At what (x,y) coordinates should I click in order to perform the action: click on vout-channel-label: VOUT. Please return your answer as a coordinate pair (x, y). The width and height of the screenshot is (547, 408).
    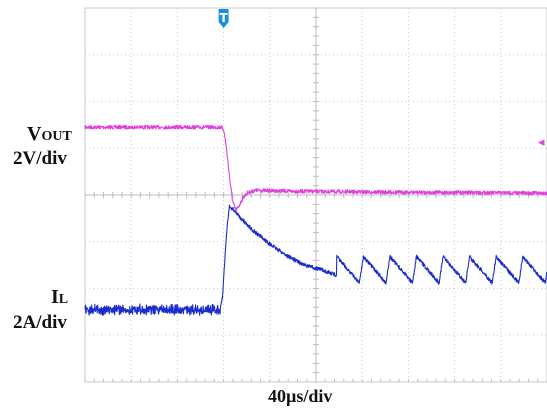
    Looking at the image, I should click on (49, 134).